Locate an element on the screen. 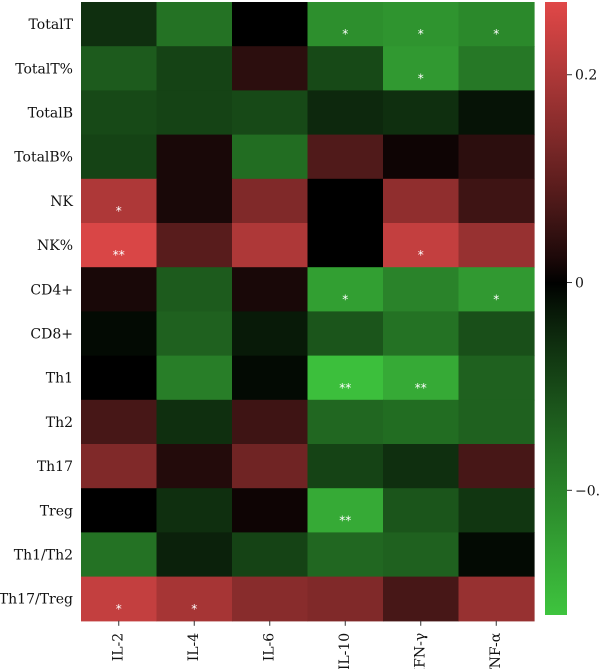 Image resolution: width=600 pixels, height=669 pixels. row-label: Treg is located at coordinates (56, 511).